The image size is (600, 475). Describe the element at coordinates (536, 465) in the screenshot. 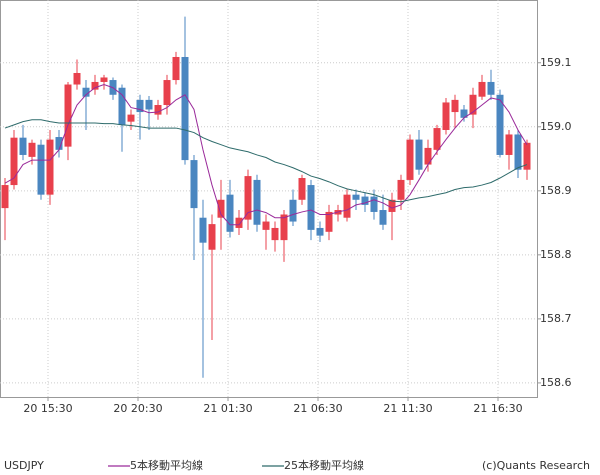

I see `source: (c)Quants Research` at that location.